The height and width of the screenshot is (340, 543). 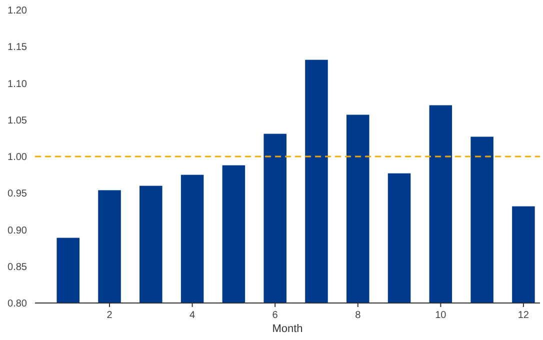 What do you see at coordinates (287, 329) in the screenshot?
I see `x-axis-title: Month` at bounding box center [287, 329].